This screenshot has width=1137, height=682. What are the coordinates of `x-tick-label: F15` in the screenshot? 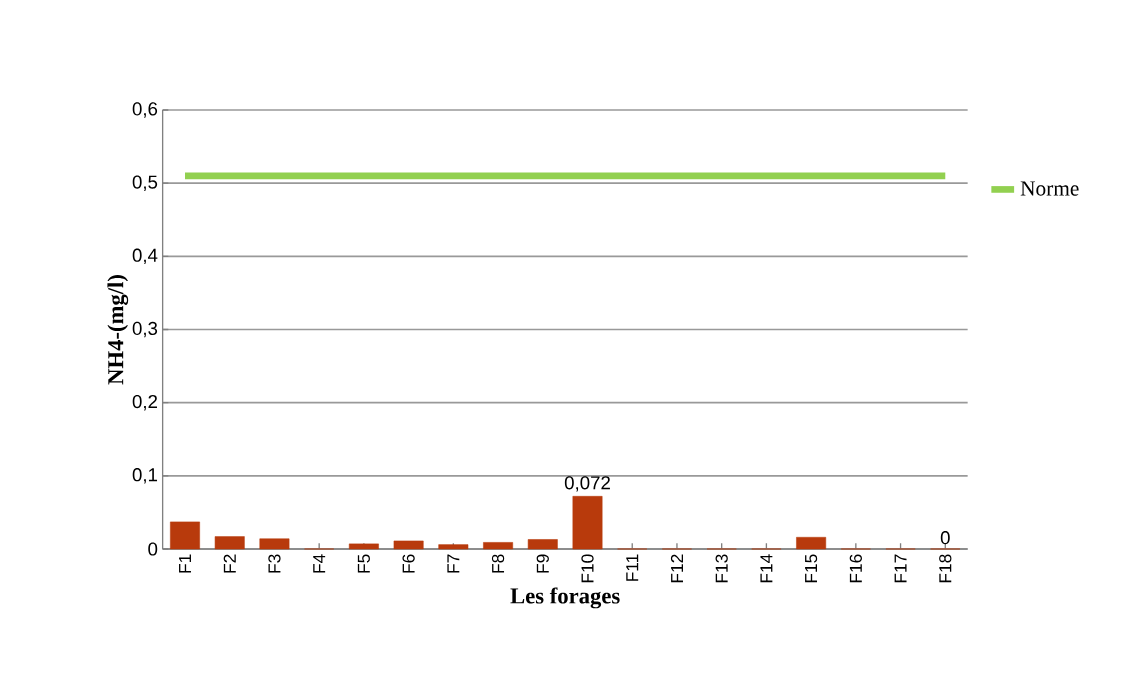 It's located at (811, 568).